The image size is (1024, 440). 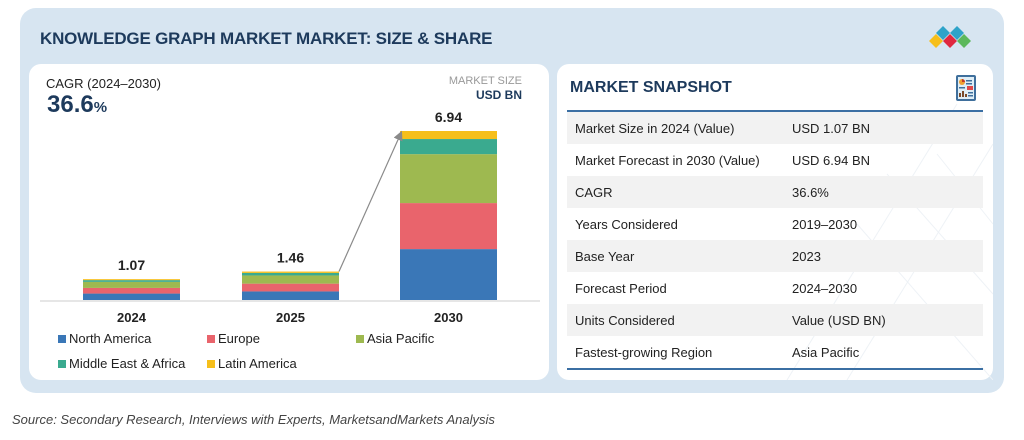 What do you see at coordinates (62, 338) in the screenshot?
I see `legend-swatch-north-america` at bounding box center [62, 338].